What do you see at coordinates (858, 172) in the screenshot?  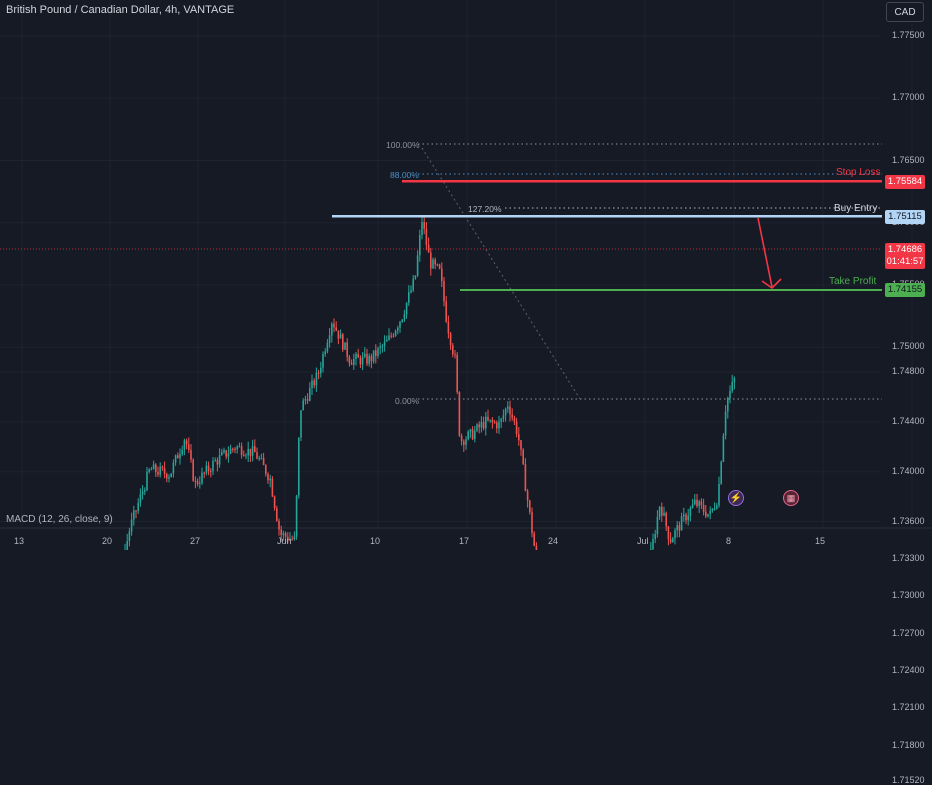 I see `stop-loss-label: Stop Loss` at bounding box center [858, 172].